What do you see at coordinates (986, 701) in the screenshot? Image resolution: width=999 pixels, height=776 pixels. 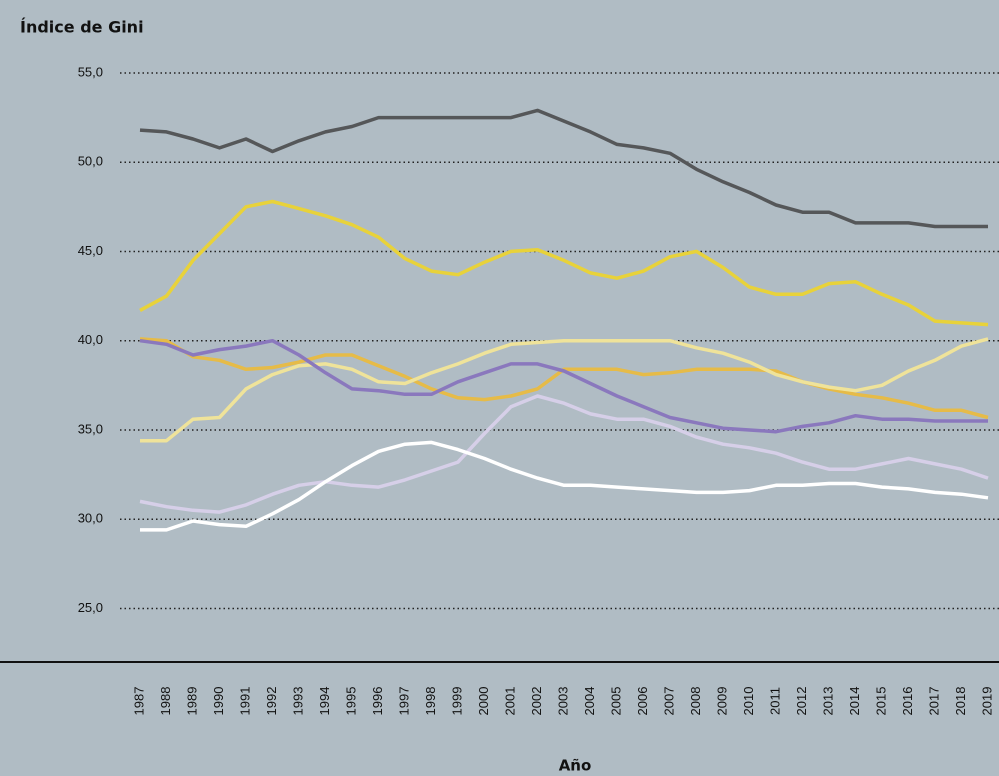 I see `x-tick-label: 2019` at bounding box center [986, 701].